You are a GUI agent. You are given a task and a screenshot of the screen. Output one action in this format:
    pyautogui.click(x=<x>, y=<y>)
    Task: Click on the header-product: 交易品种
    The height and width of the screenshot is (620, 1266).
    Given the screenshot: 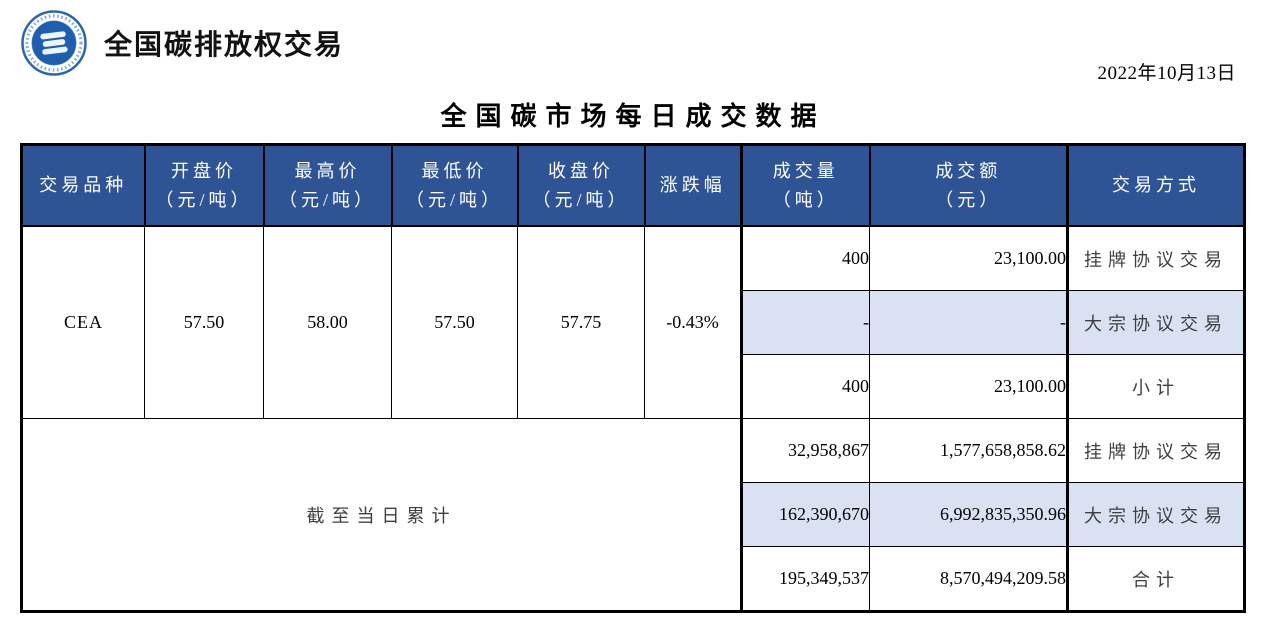 What is the action you would take?
    pyautogui.click(x=83, y=185)
    